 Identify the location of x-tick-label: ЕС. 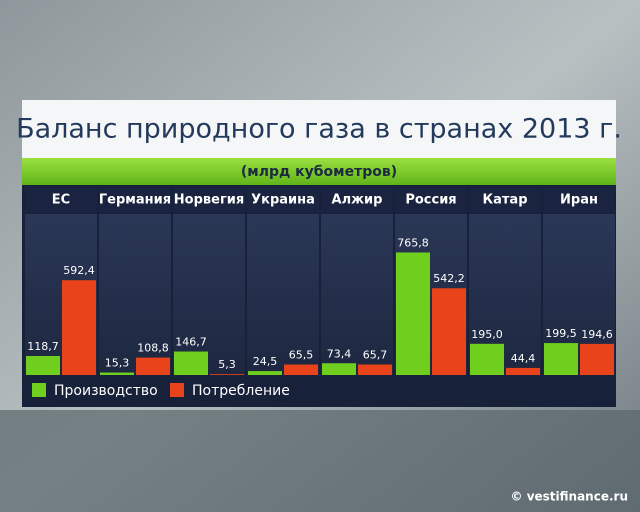
(61, 200).